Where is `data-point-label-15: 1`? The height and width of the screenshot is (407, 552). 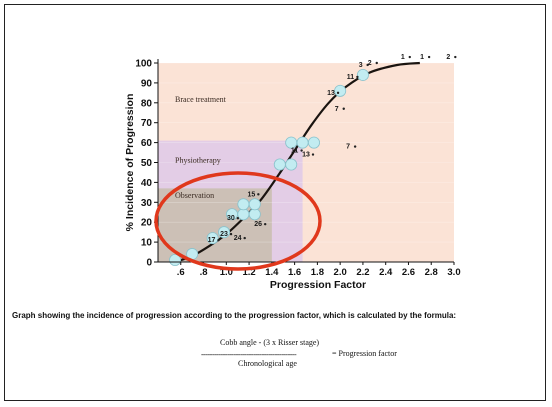
data-point-label-15: 1 is located at coordinates (422, 57).